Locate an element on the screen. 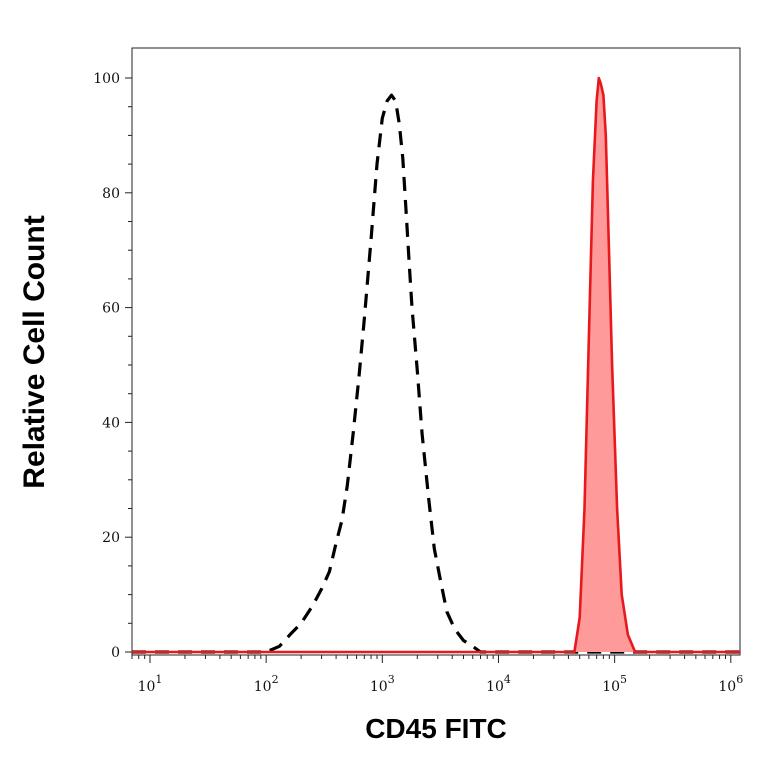 Image resolution: width=764 pixels, height=764 pixels. x-tick-label: 10⁴ is located at coordinates (498, 684).